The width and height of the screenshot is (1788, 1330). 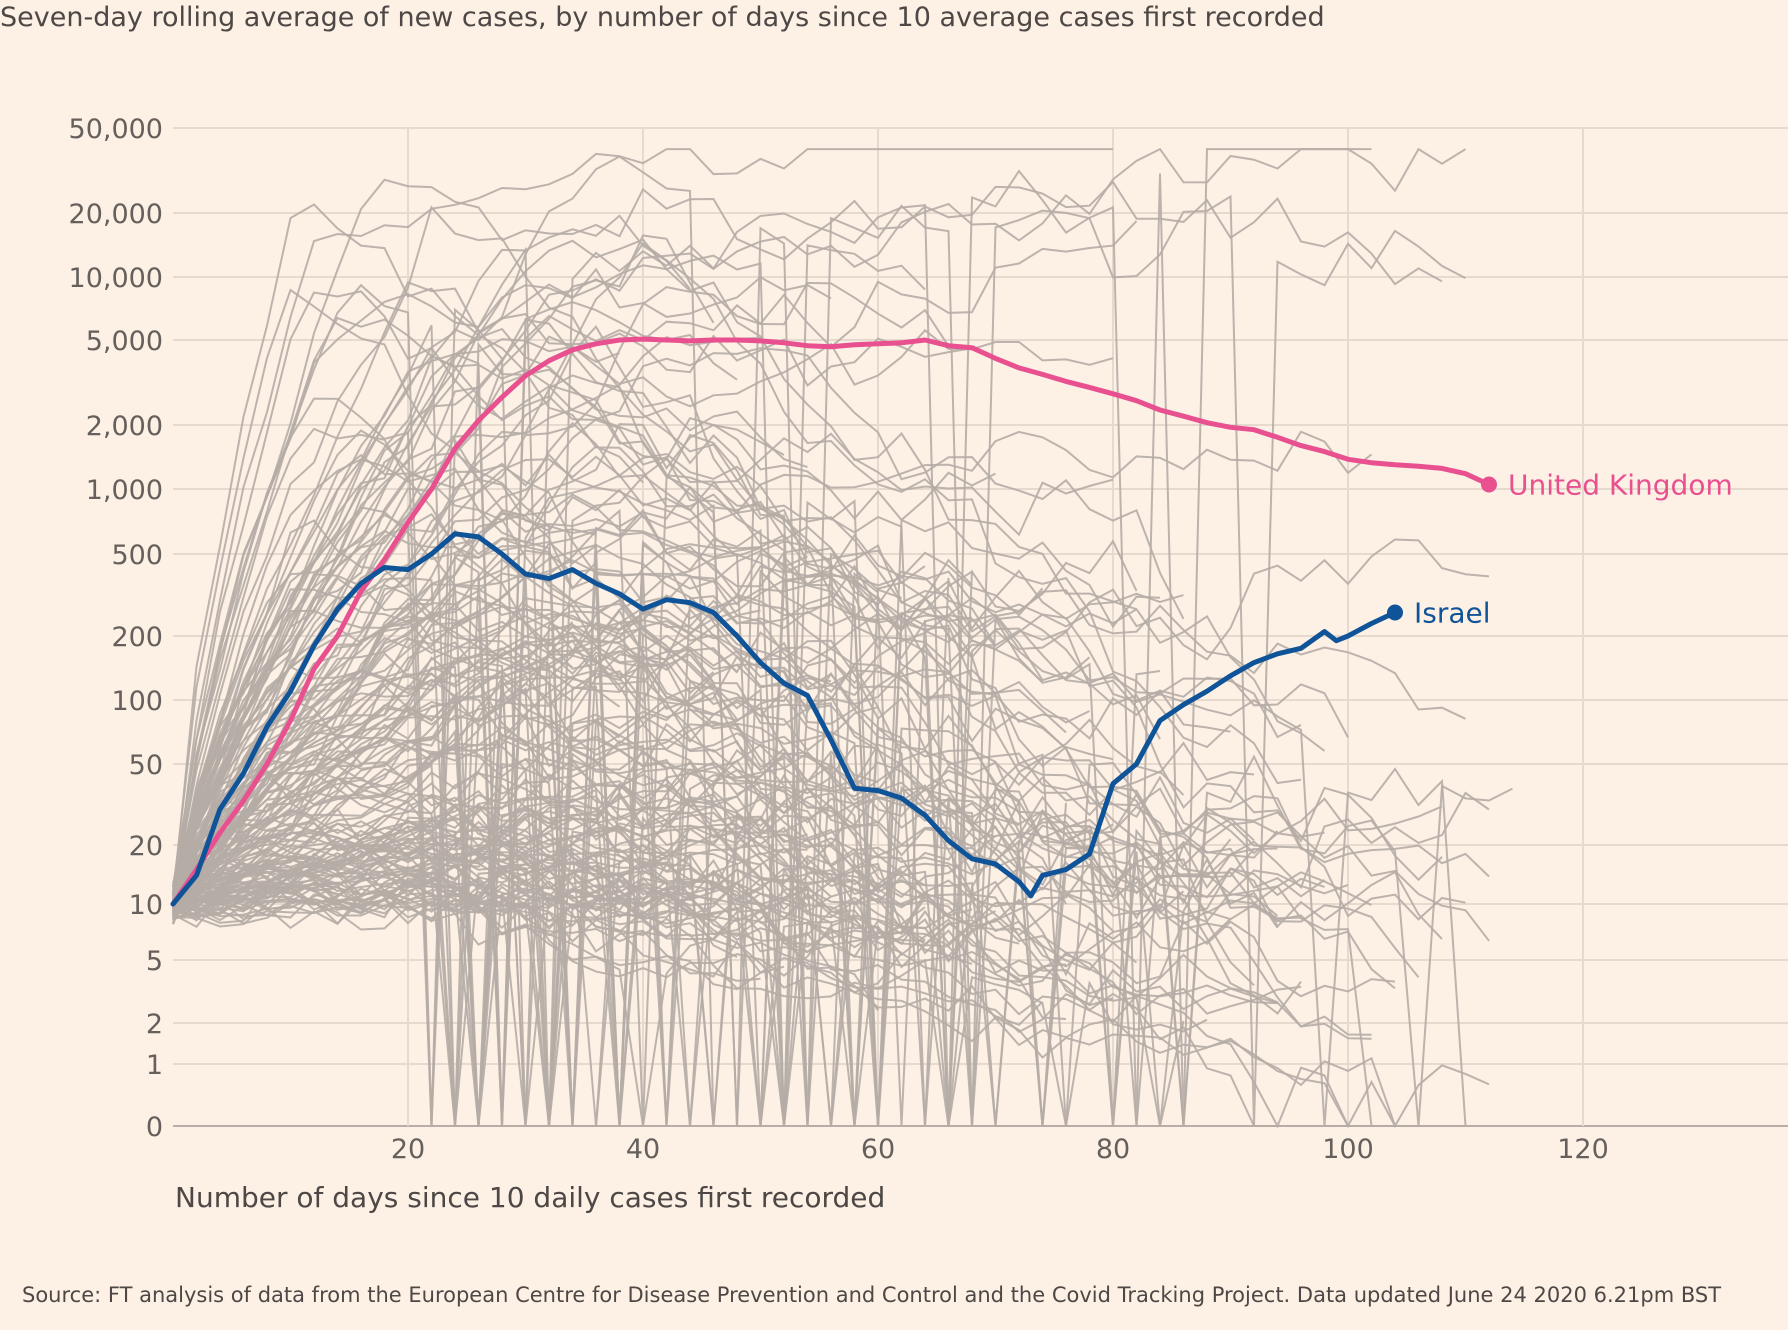 I want to click on y-tick-label: 5,000, so click(x=124, y=341).